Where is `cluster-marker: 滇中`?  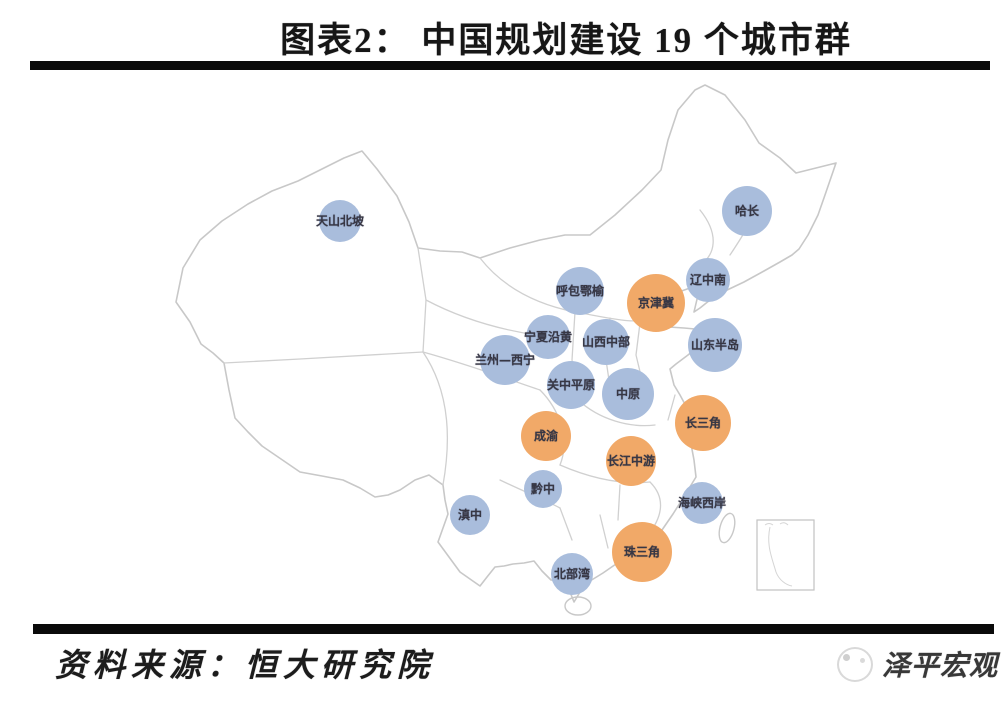
cluster-marker: 滇中 is located at coordinates (470, 515).